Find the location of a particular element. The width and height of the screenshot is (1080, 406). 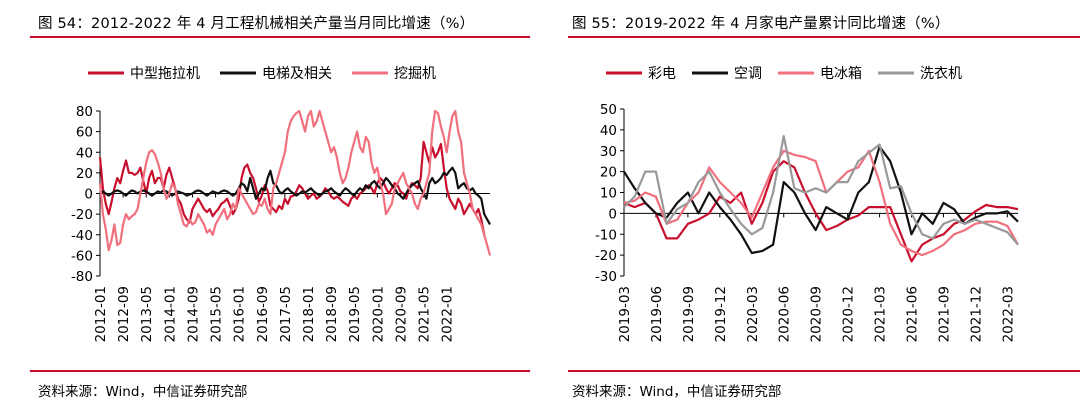

x-tick-label: 2021-06 is located at coordinates (913, 314).